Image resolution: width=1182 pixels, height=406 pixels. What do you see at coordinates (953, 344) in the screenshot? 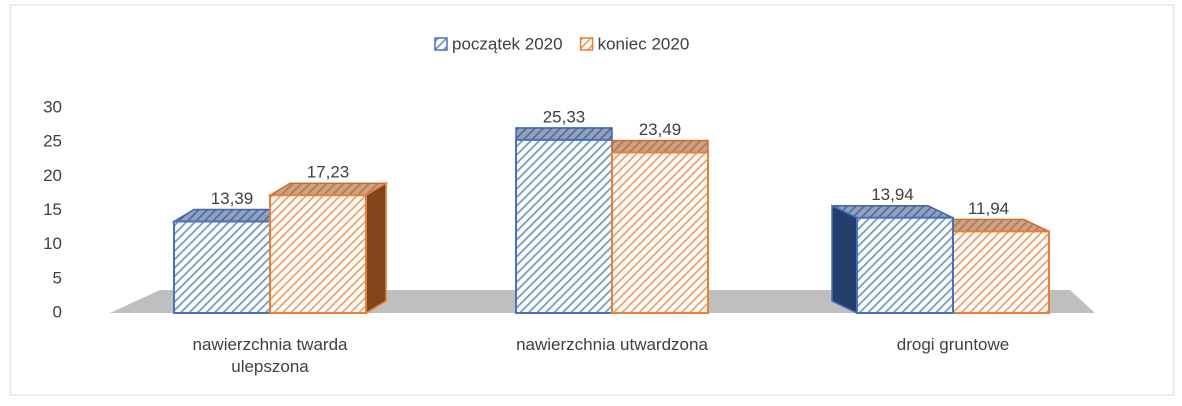
I see `x-tick-label: drogi gruntowe` at bounding box center [953, 344].